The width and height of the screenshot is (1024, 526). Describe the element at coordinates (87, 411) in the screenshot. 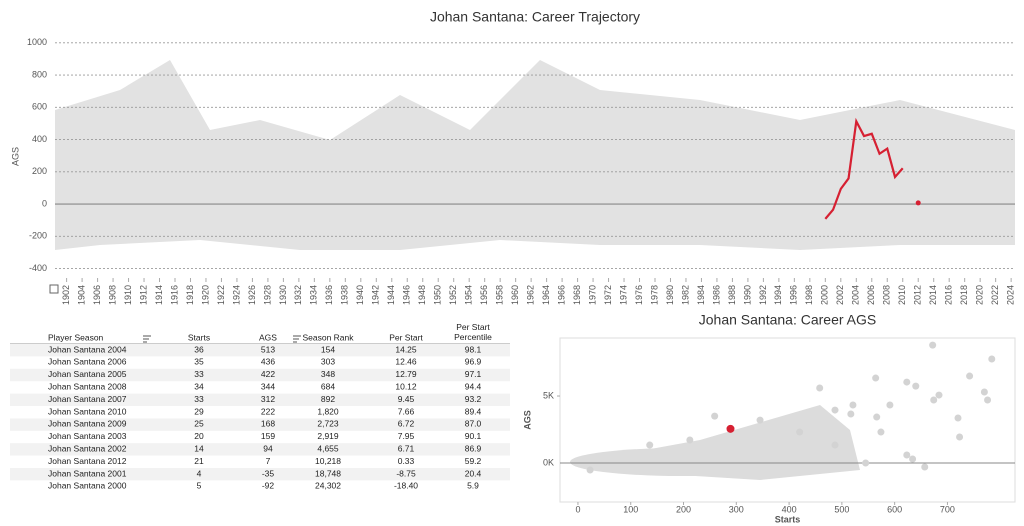

I see `table-cell: Johan Santana 2010` at that location.